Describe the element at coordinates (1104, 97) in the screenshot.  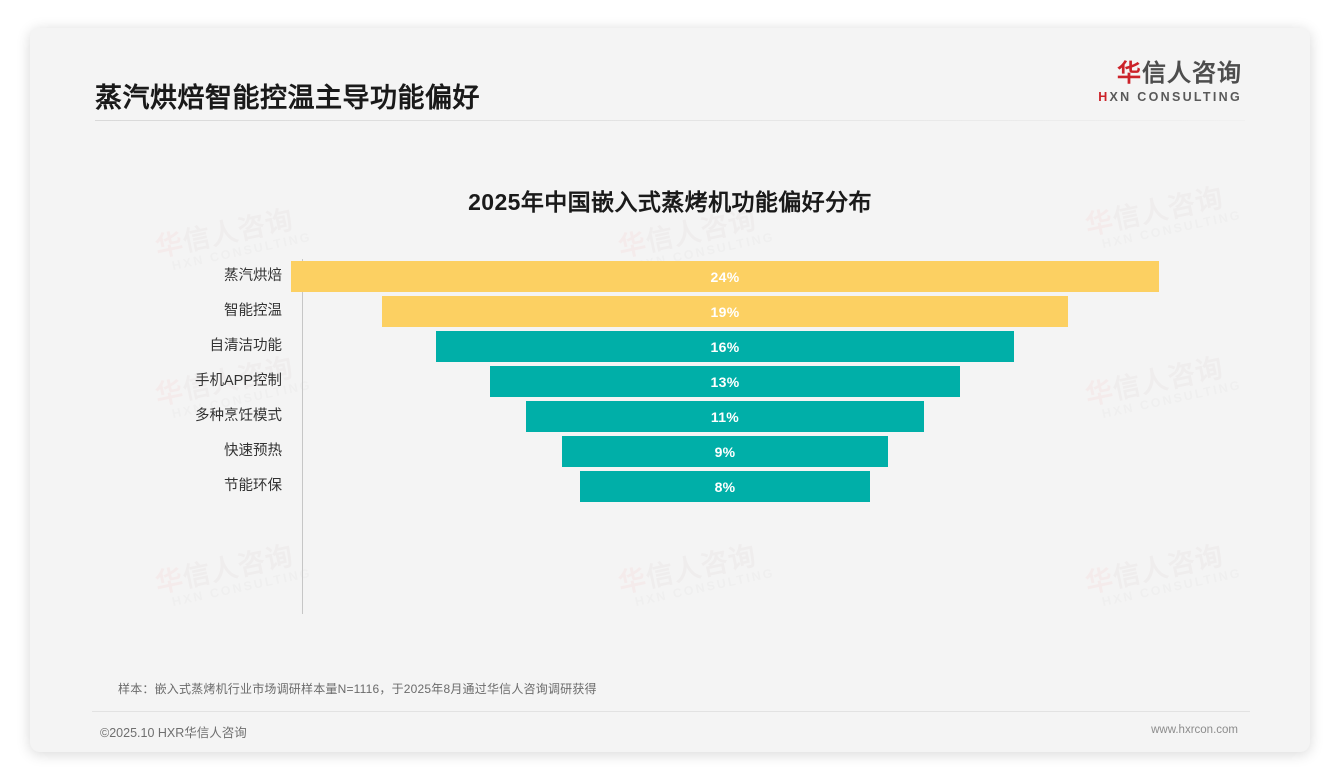
I see `logo-en-accent: H` at that location.